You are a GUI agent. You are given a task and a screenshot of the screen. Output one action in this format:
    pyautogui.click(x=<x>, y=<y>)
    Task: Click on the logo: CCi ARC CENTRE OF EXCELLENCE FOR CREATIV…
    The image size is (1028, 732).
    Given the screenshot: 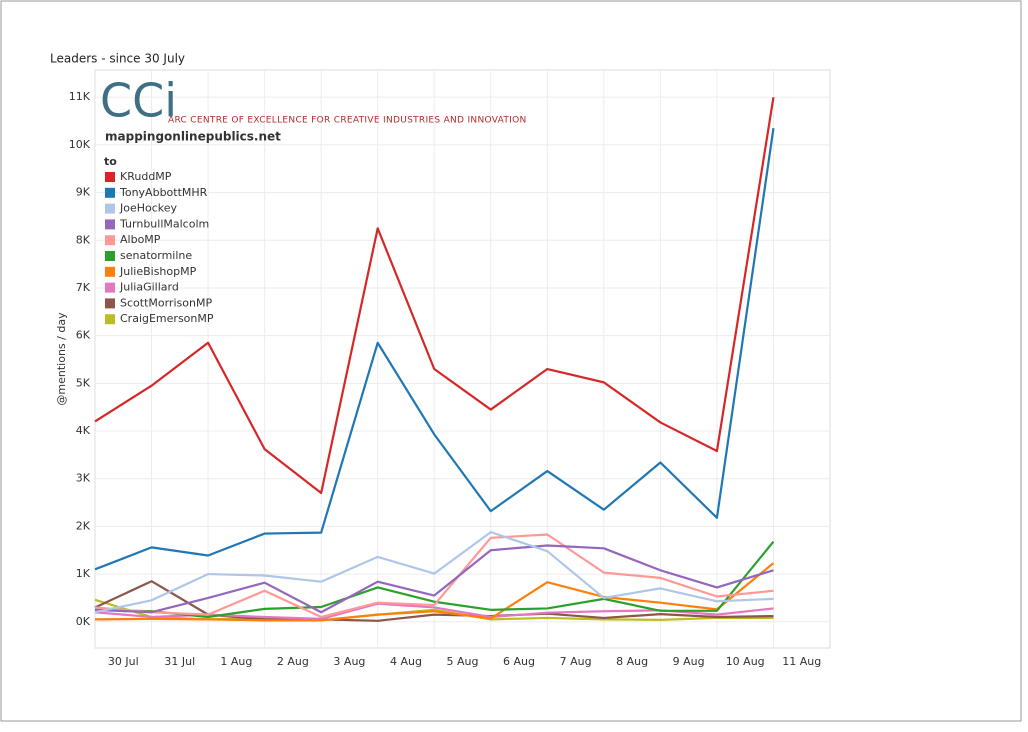 What is the action you would take?
    pyautogui.click(x=313, y=109)
    